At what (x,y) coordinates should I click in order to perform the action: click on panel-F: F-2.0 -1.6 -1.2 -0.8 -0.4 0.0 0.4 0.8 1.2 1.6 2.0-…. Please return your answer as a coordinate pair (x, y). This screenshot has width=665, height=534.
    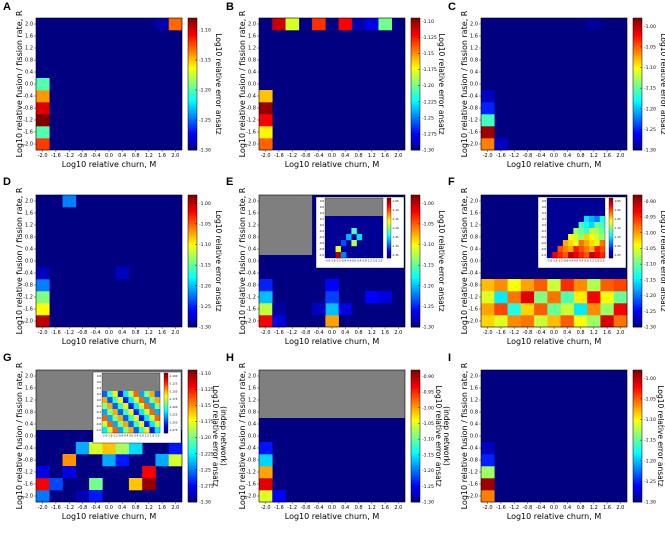
    Looking at the image, I should click on (556, 261).